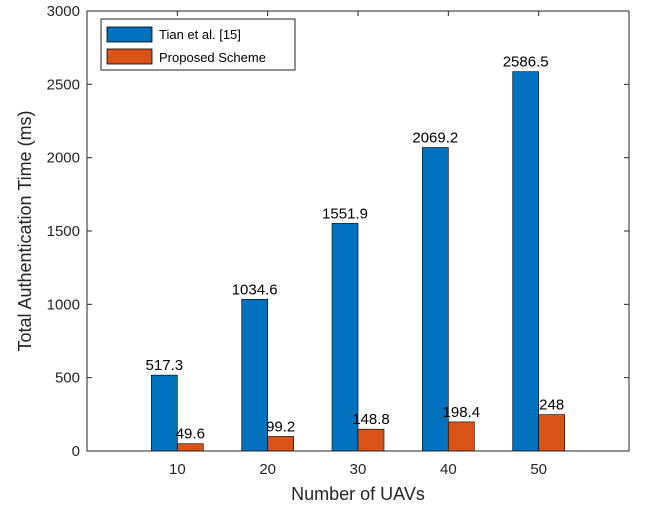 The height and width of the screenshot is (507, 657). Describe the element at coordinates (551, 405) in the screenshot. I see `data-label-proposed-50: 248` at that location.